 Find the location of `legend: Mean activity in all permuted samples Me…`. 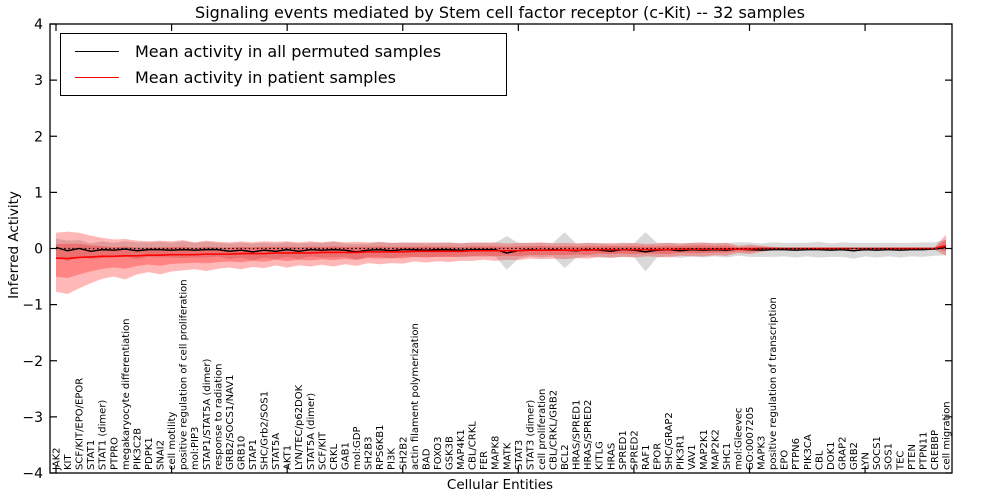

legend: Mean activity in all permuted samples Me… is located at coordinates (283, 64).